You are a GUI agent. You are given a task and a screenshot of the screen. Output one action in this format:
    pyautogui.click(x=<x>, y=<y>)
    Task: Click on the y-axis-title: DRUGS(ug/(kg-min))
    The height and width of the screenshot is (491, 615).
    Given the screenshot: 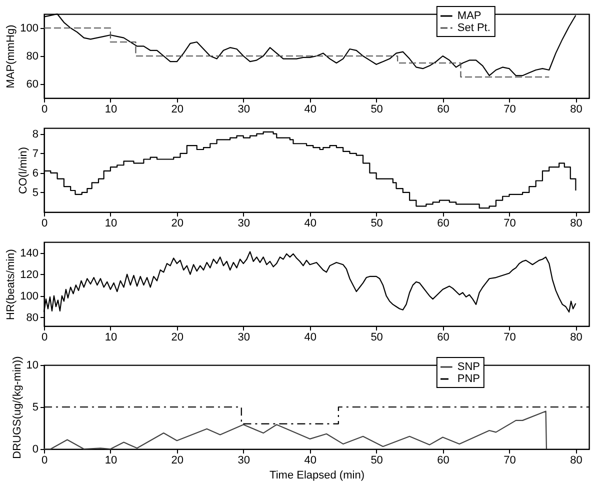 What is the action you would take?
    pyautogui.click(x=17, y=407)
    